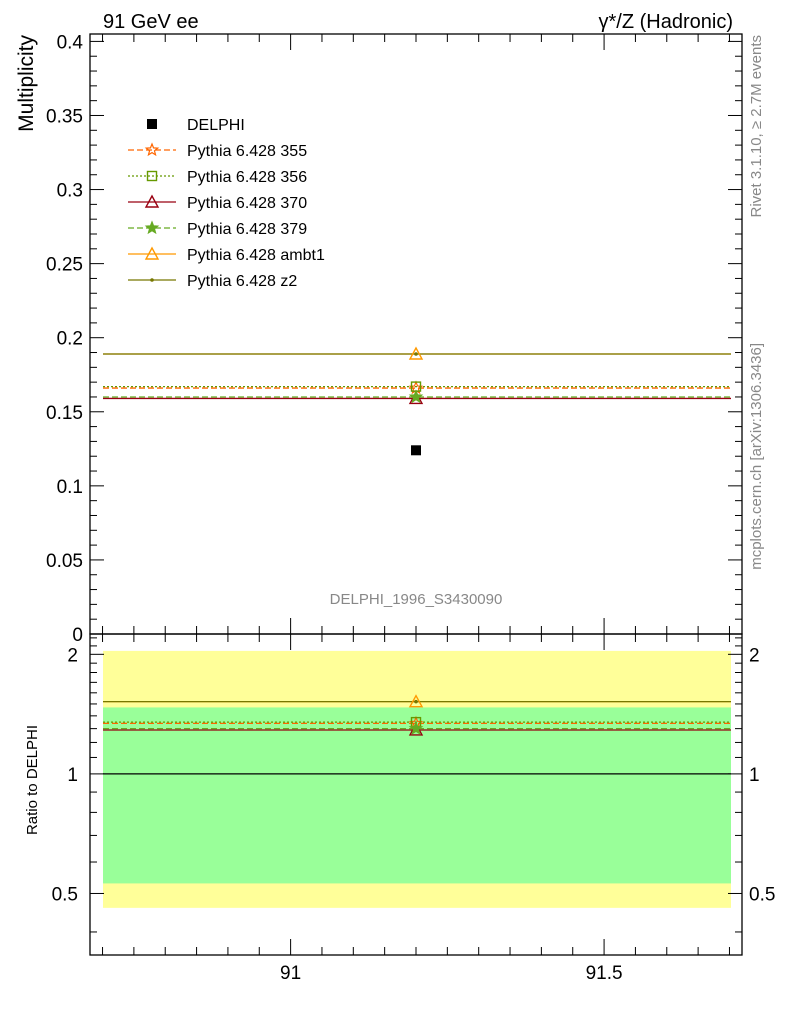 This screenshot has height=1024, width=786. I want to click on legend-label-2: Pythia 6.428 356, so click(247, 177).